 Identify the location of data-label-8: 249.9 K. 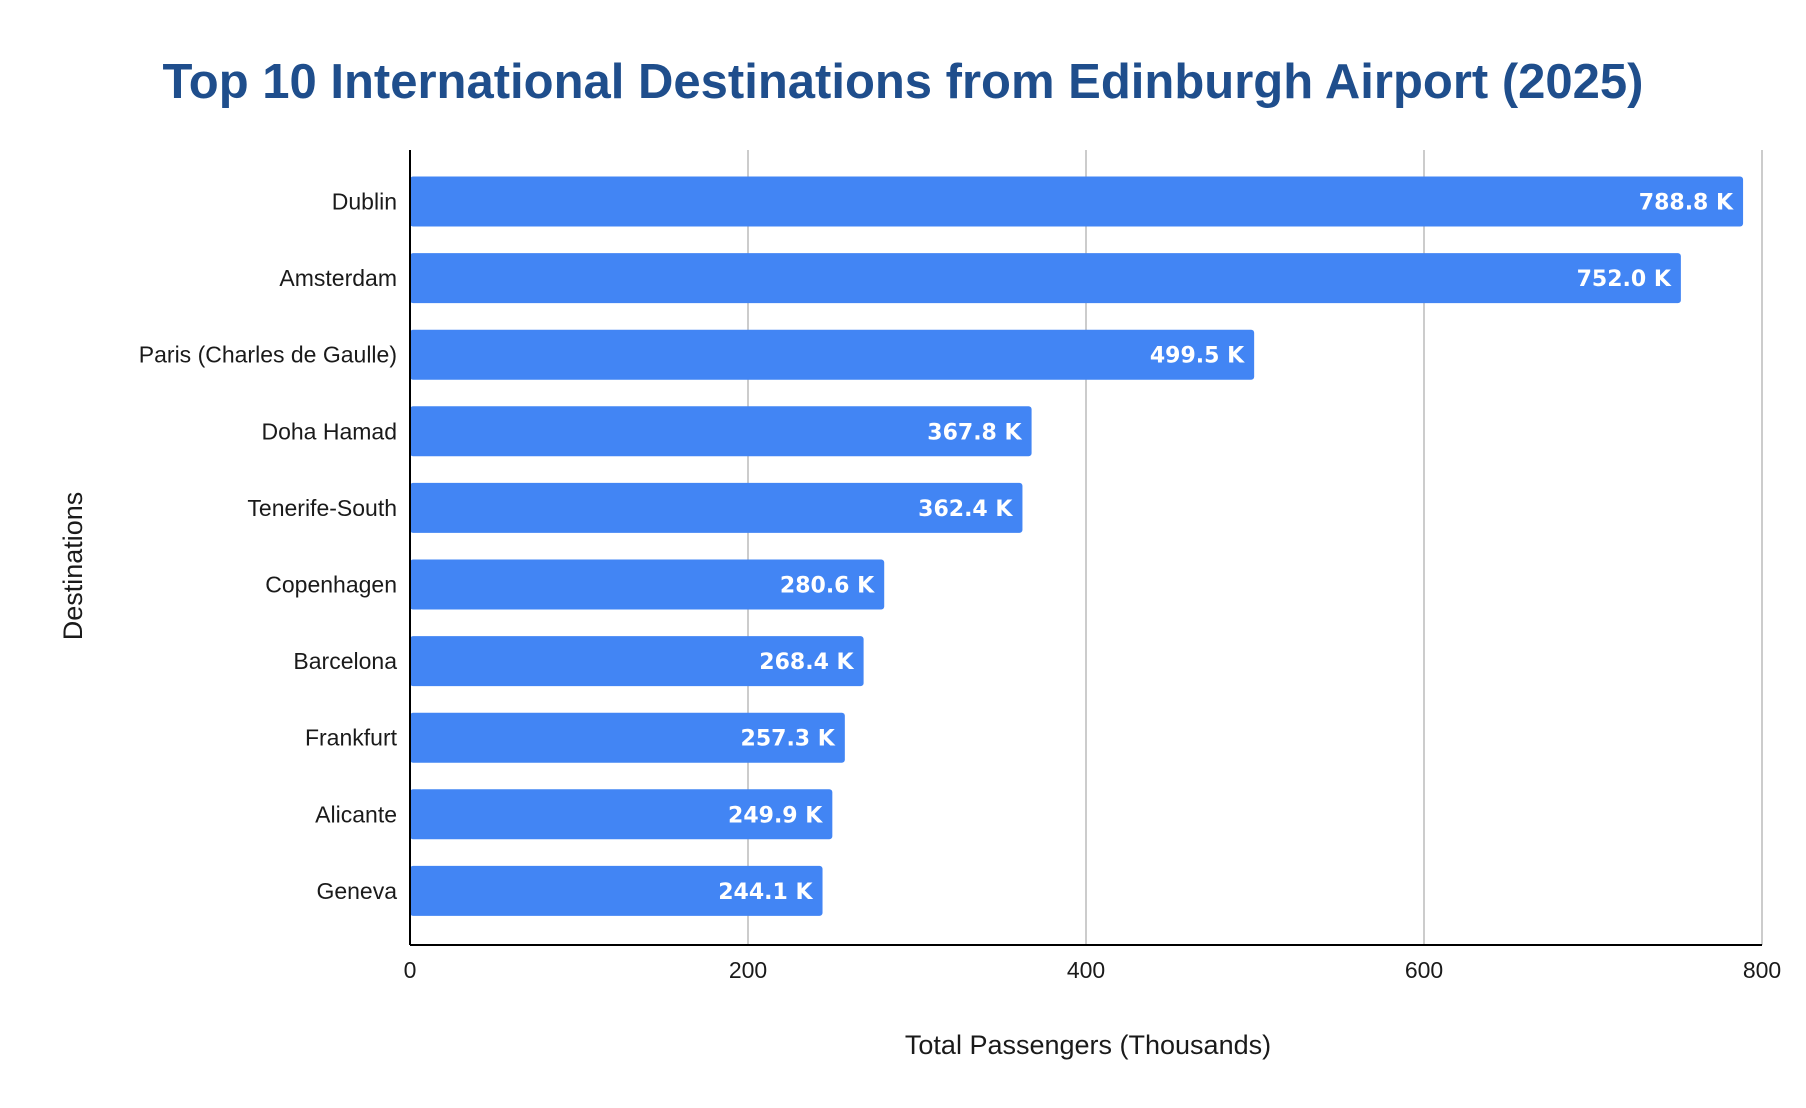
(775, 815).